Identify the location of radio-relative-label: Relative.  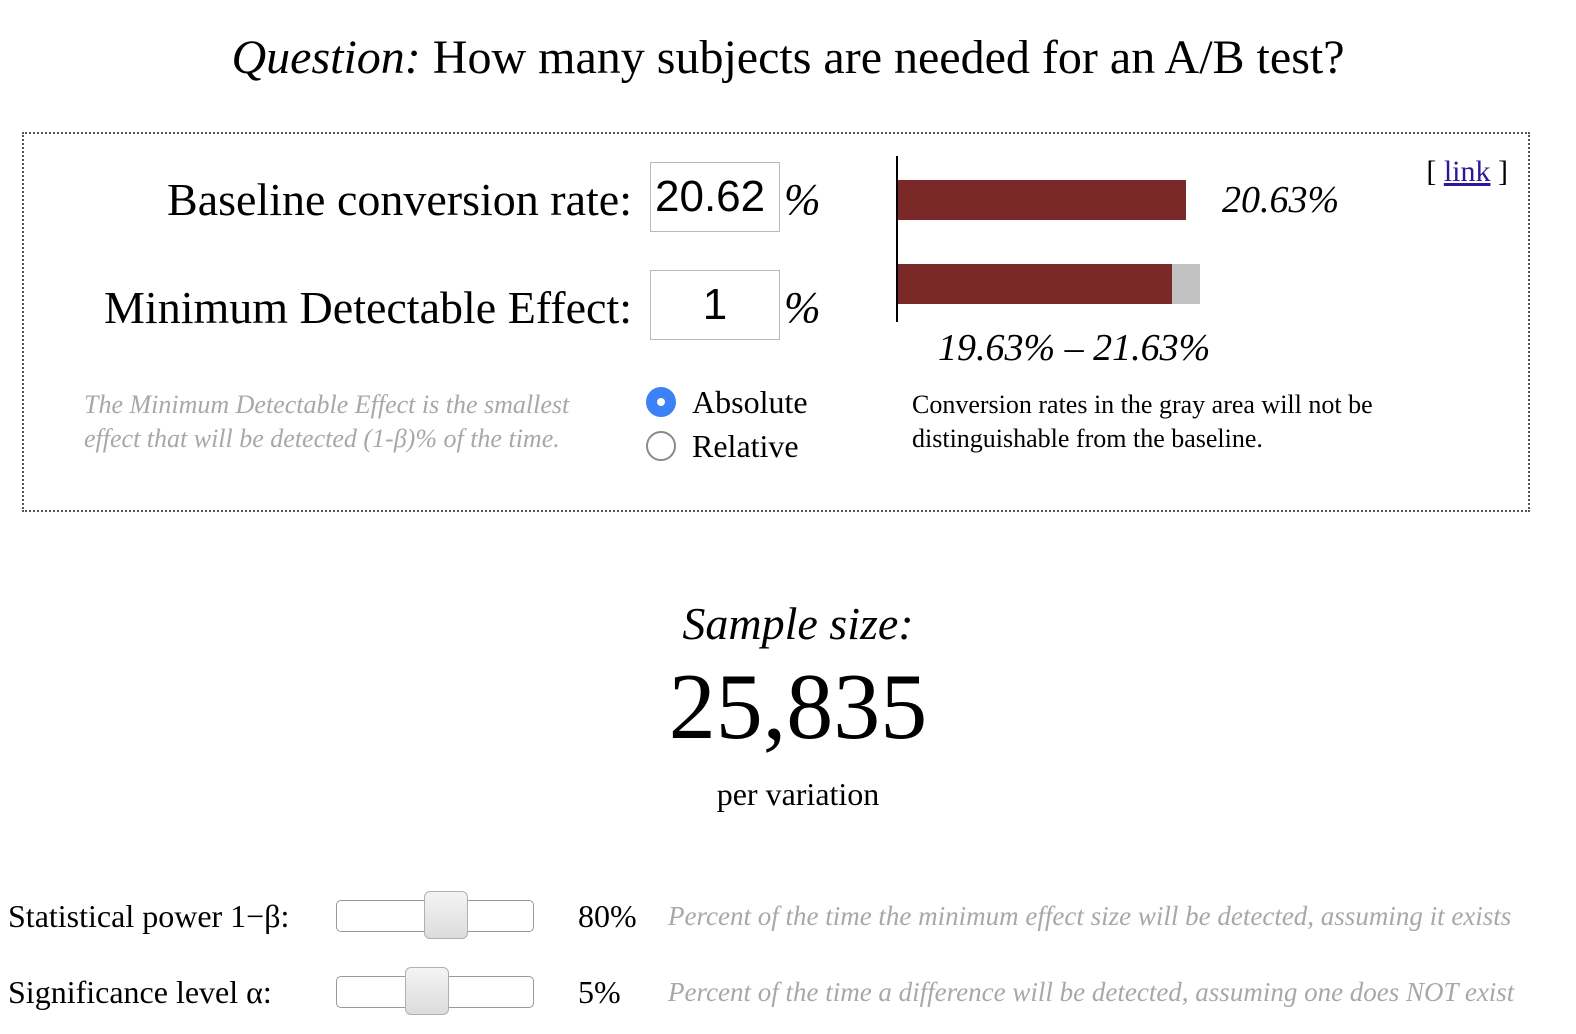
(745, 446).